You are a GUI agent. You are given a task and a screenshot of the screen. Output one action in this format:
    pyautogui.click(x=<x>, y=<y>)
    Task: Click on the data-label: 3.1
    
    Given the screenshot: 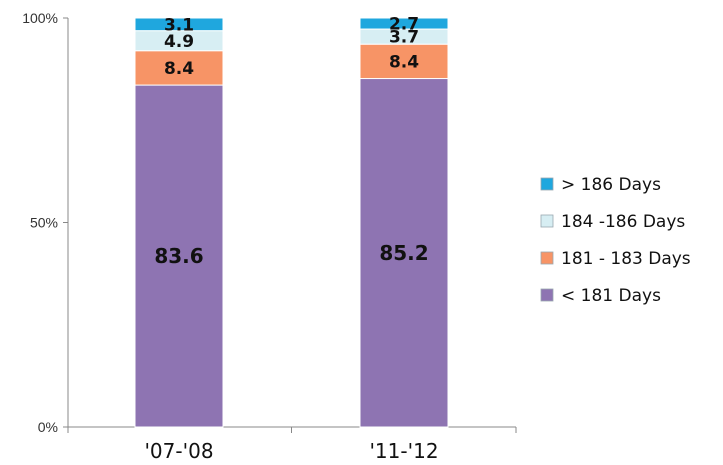 What is the action you would take?
    pyautogui.click(x=179, y=25)
    